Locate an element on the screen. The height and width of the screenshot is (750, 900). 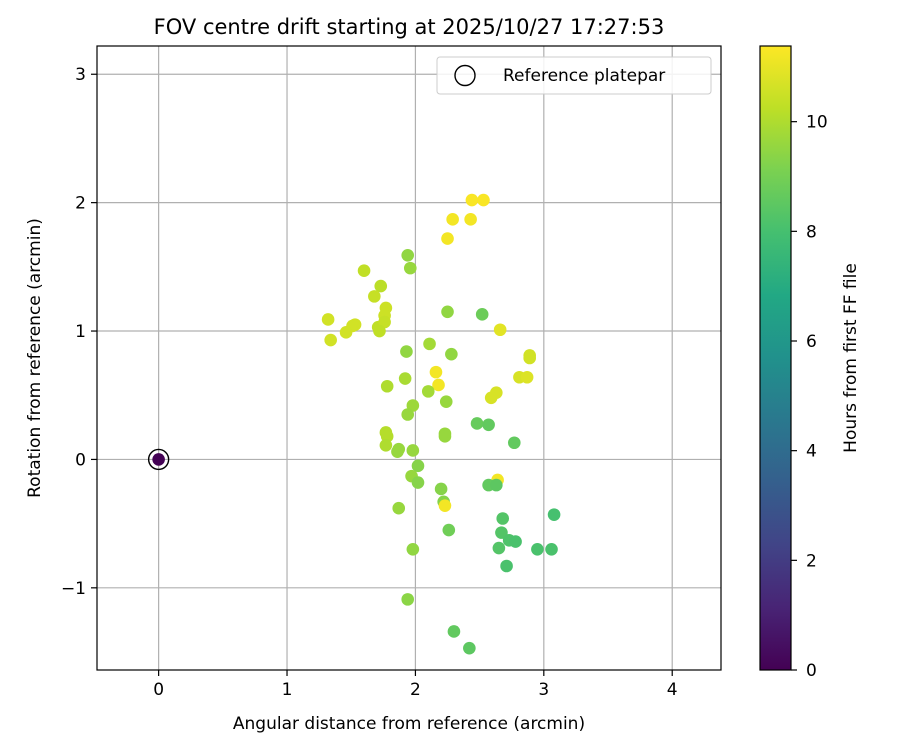
x-axis-ticks: 0 1 2 3 4 is located at coordinates (415, 685).